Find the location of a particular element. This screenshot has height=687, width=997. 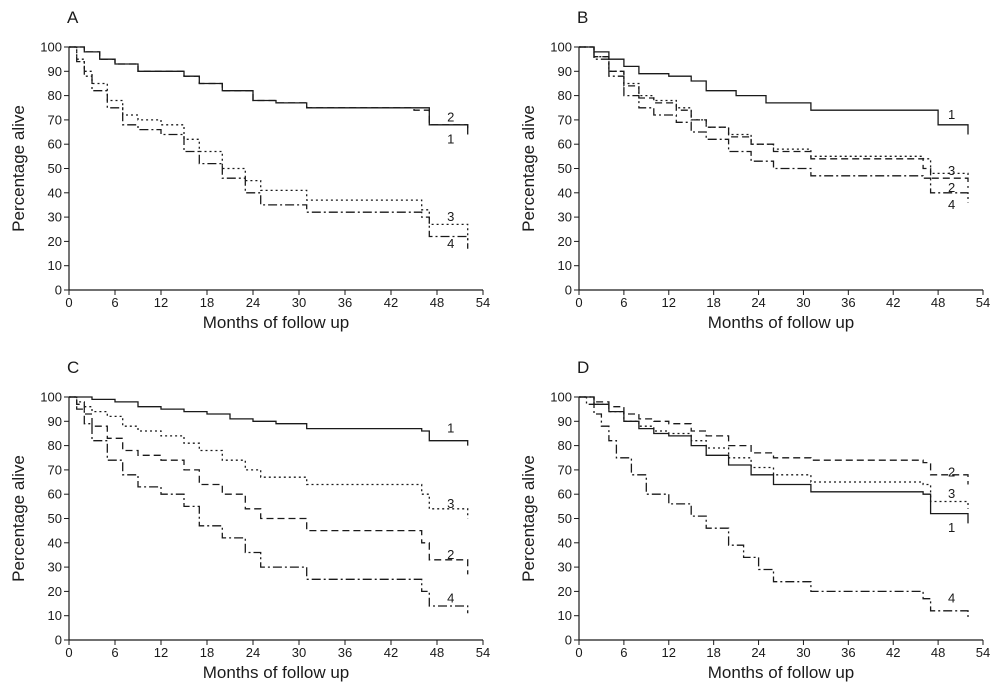

panel-label: A is located at coordinates (73, 17).